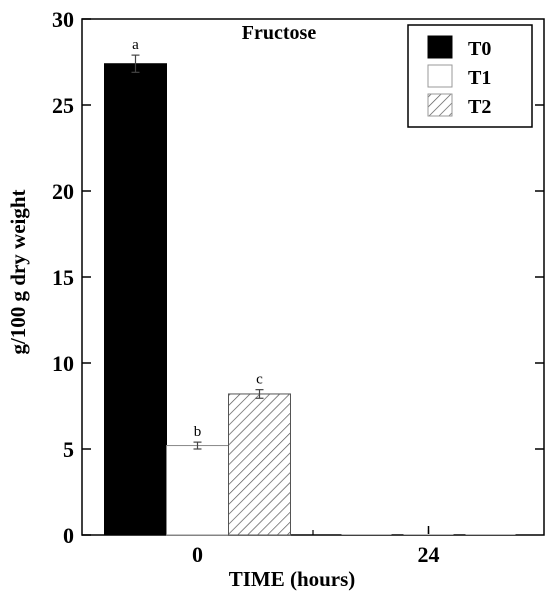 The width and height of the screenshot is (550, 599). What do you see at coordinates (18, 271) in the screenshot?
I see `y-axis-title: g/100 g dry weight` at bounding box center [18, 271].